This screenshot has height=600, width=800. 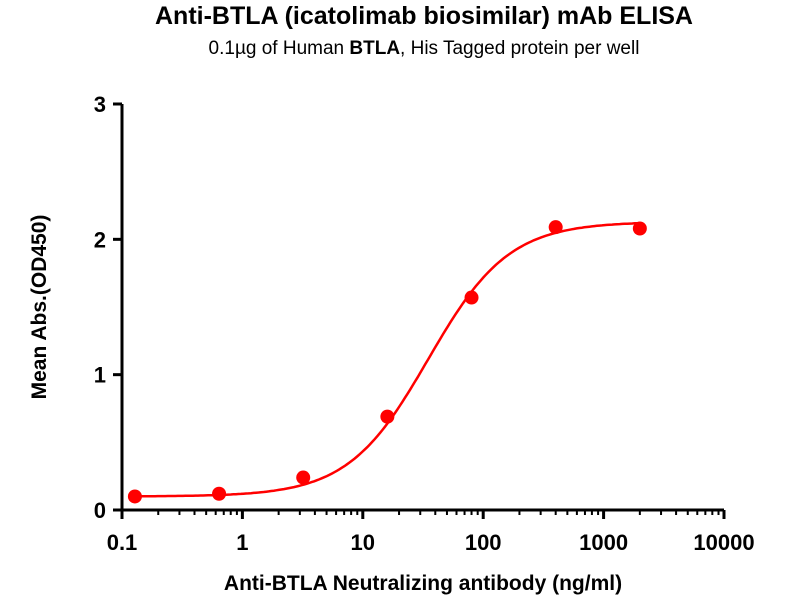 What do you see at coordinates (520, 48) in the screenshot?
I see `subtitle-part-3: , His Tagged protein per well` at bounding box center [520, 48].